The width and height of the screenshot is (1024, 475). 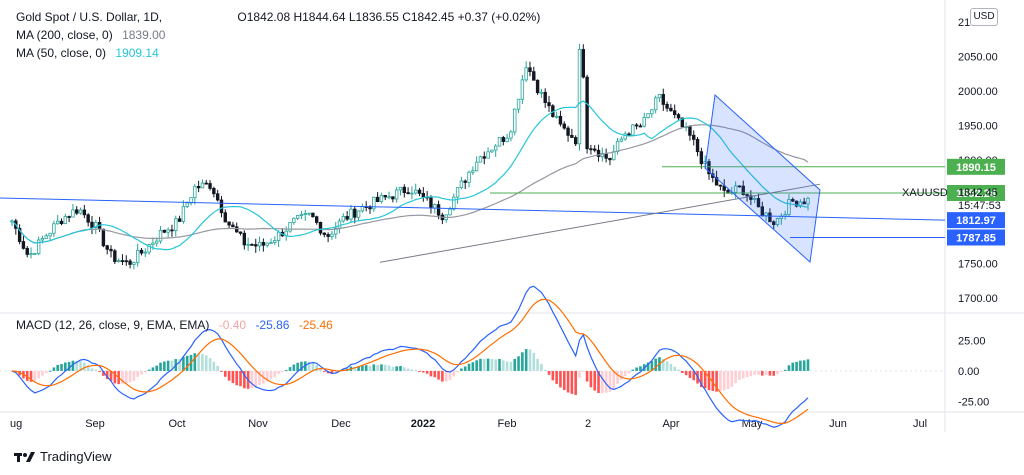 What do you see at coordinates (984, 17) in the screenshot?
I see `currency-button: USD` at bounding box center [984, 17].